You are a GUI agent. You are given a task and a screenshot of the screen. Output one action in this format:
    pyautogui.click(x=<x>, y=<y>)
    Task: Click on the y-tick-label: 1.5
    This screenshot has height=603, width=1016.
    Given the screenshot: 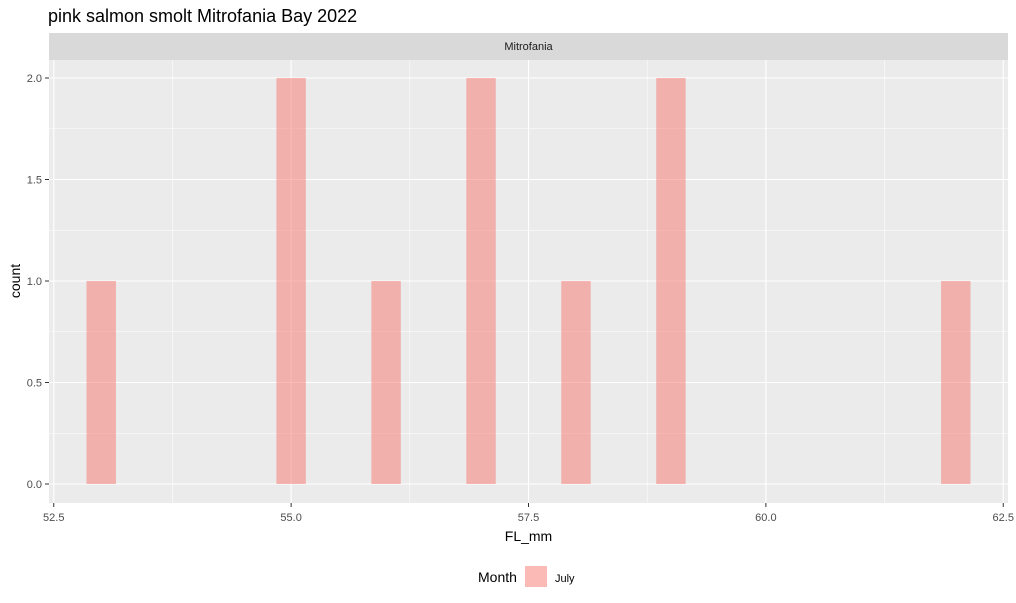 What is the action you would take?
    pyautogui.click(x=34, y=181)
    